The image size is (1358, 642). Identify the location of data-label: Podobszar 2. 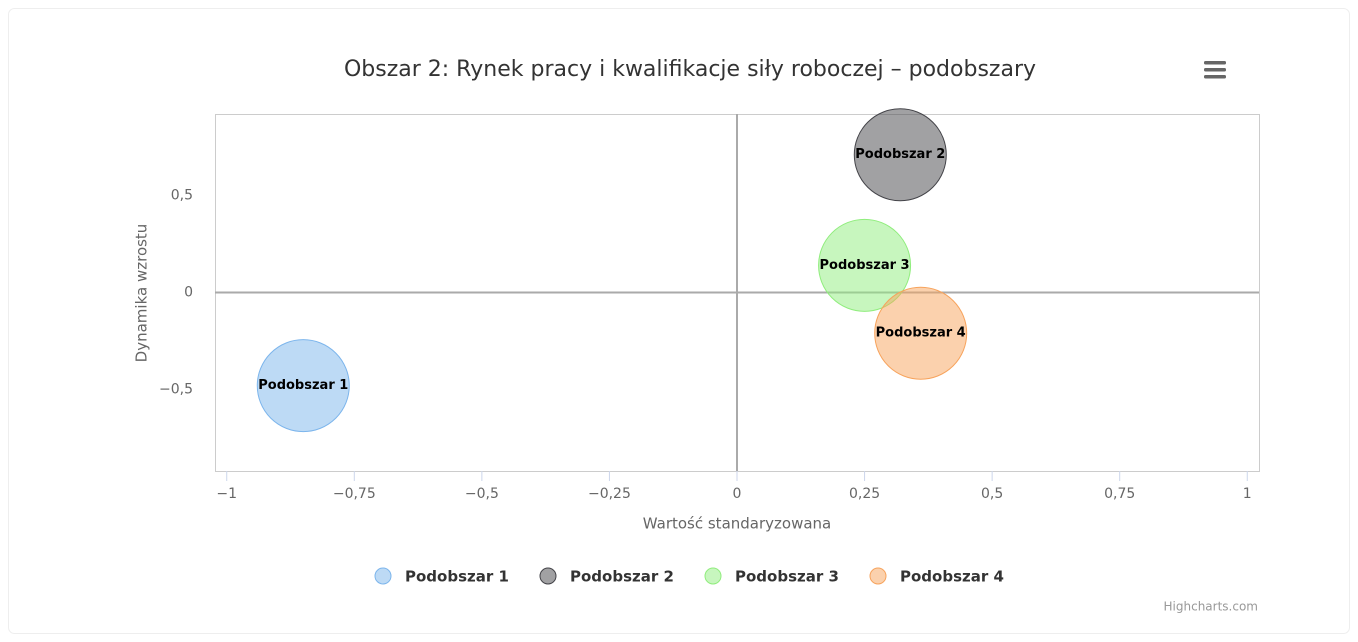
(900, 154).